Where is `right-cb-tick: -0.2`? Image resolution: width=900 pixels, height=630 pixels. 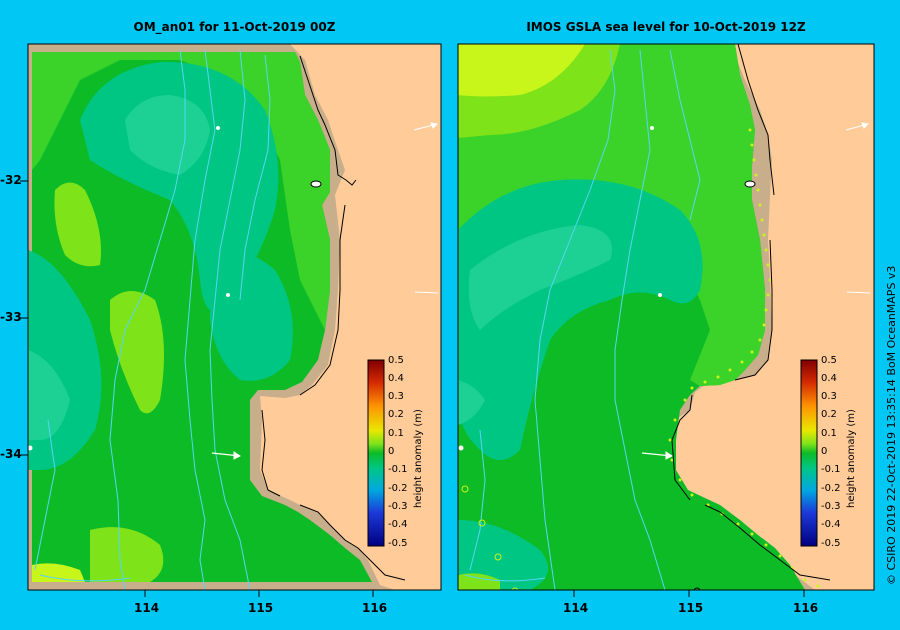 right-cb-tick: -0.2 is located at coordinates (831, 488).